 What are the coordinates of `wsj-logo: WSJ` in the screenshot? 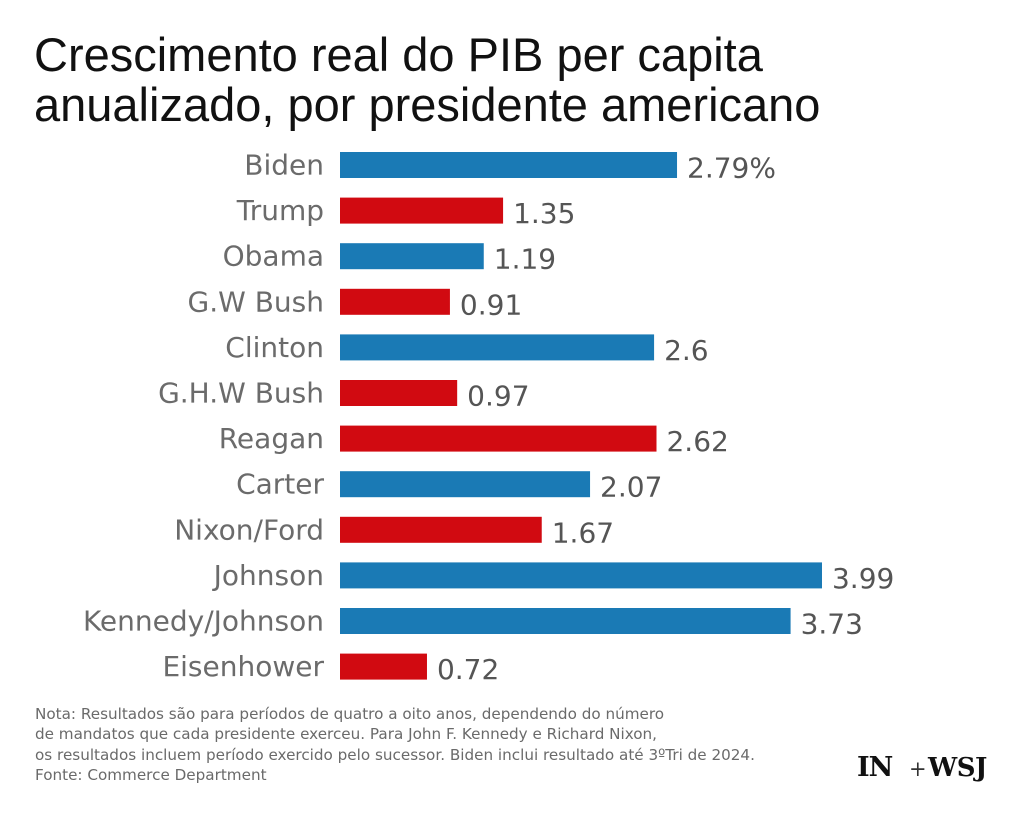 It's located at (957, 768).